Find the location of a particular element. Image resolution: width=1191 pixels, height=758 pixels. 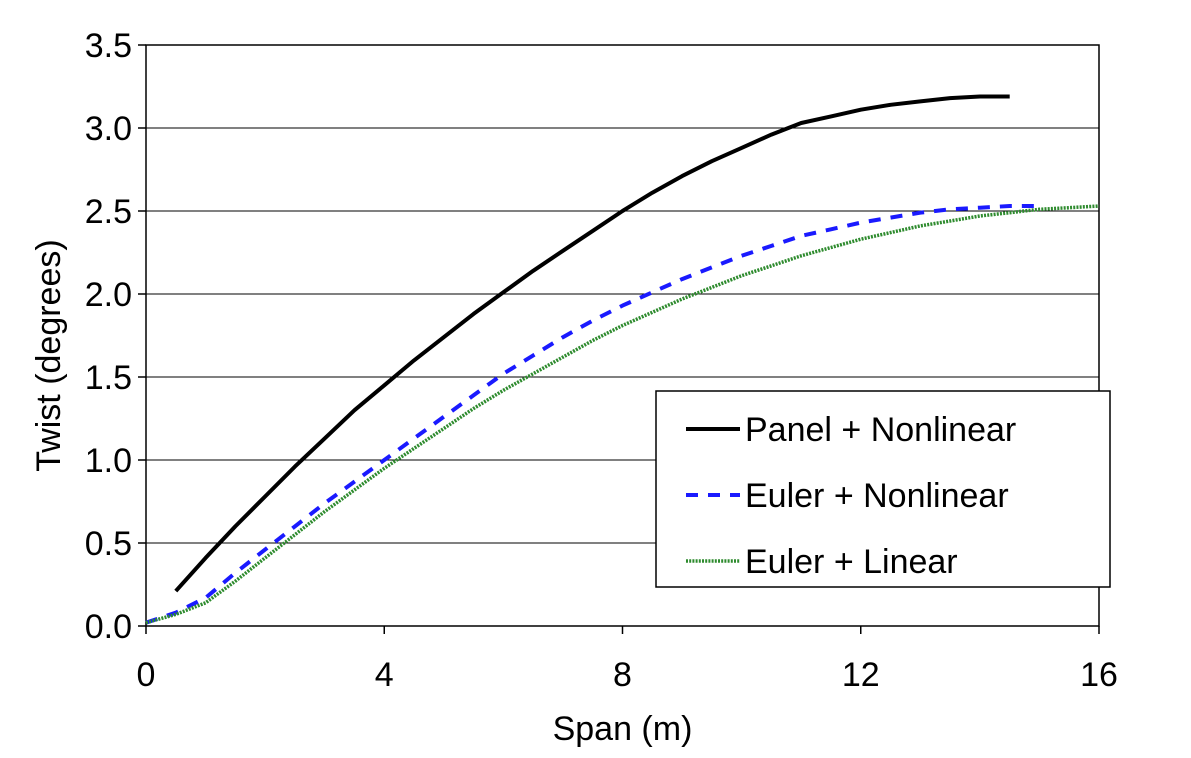

legend-label: Euler + Nonlinear is located at coordinates (877, 496).